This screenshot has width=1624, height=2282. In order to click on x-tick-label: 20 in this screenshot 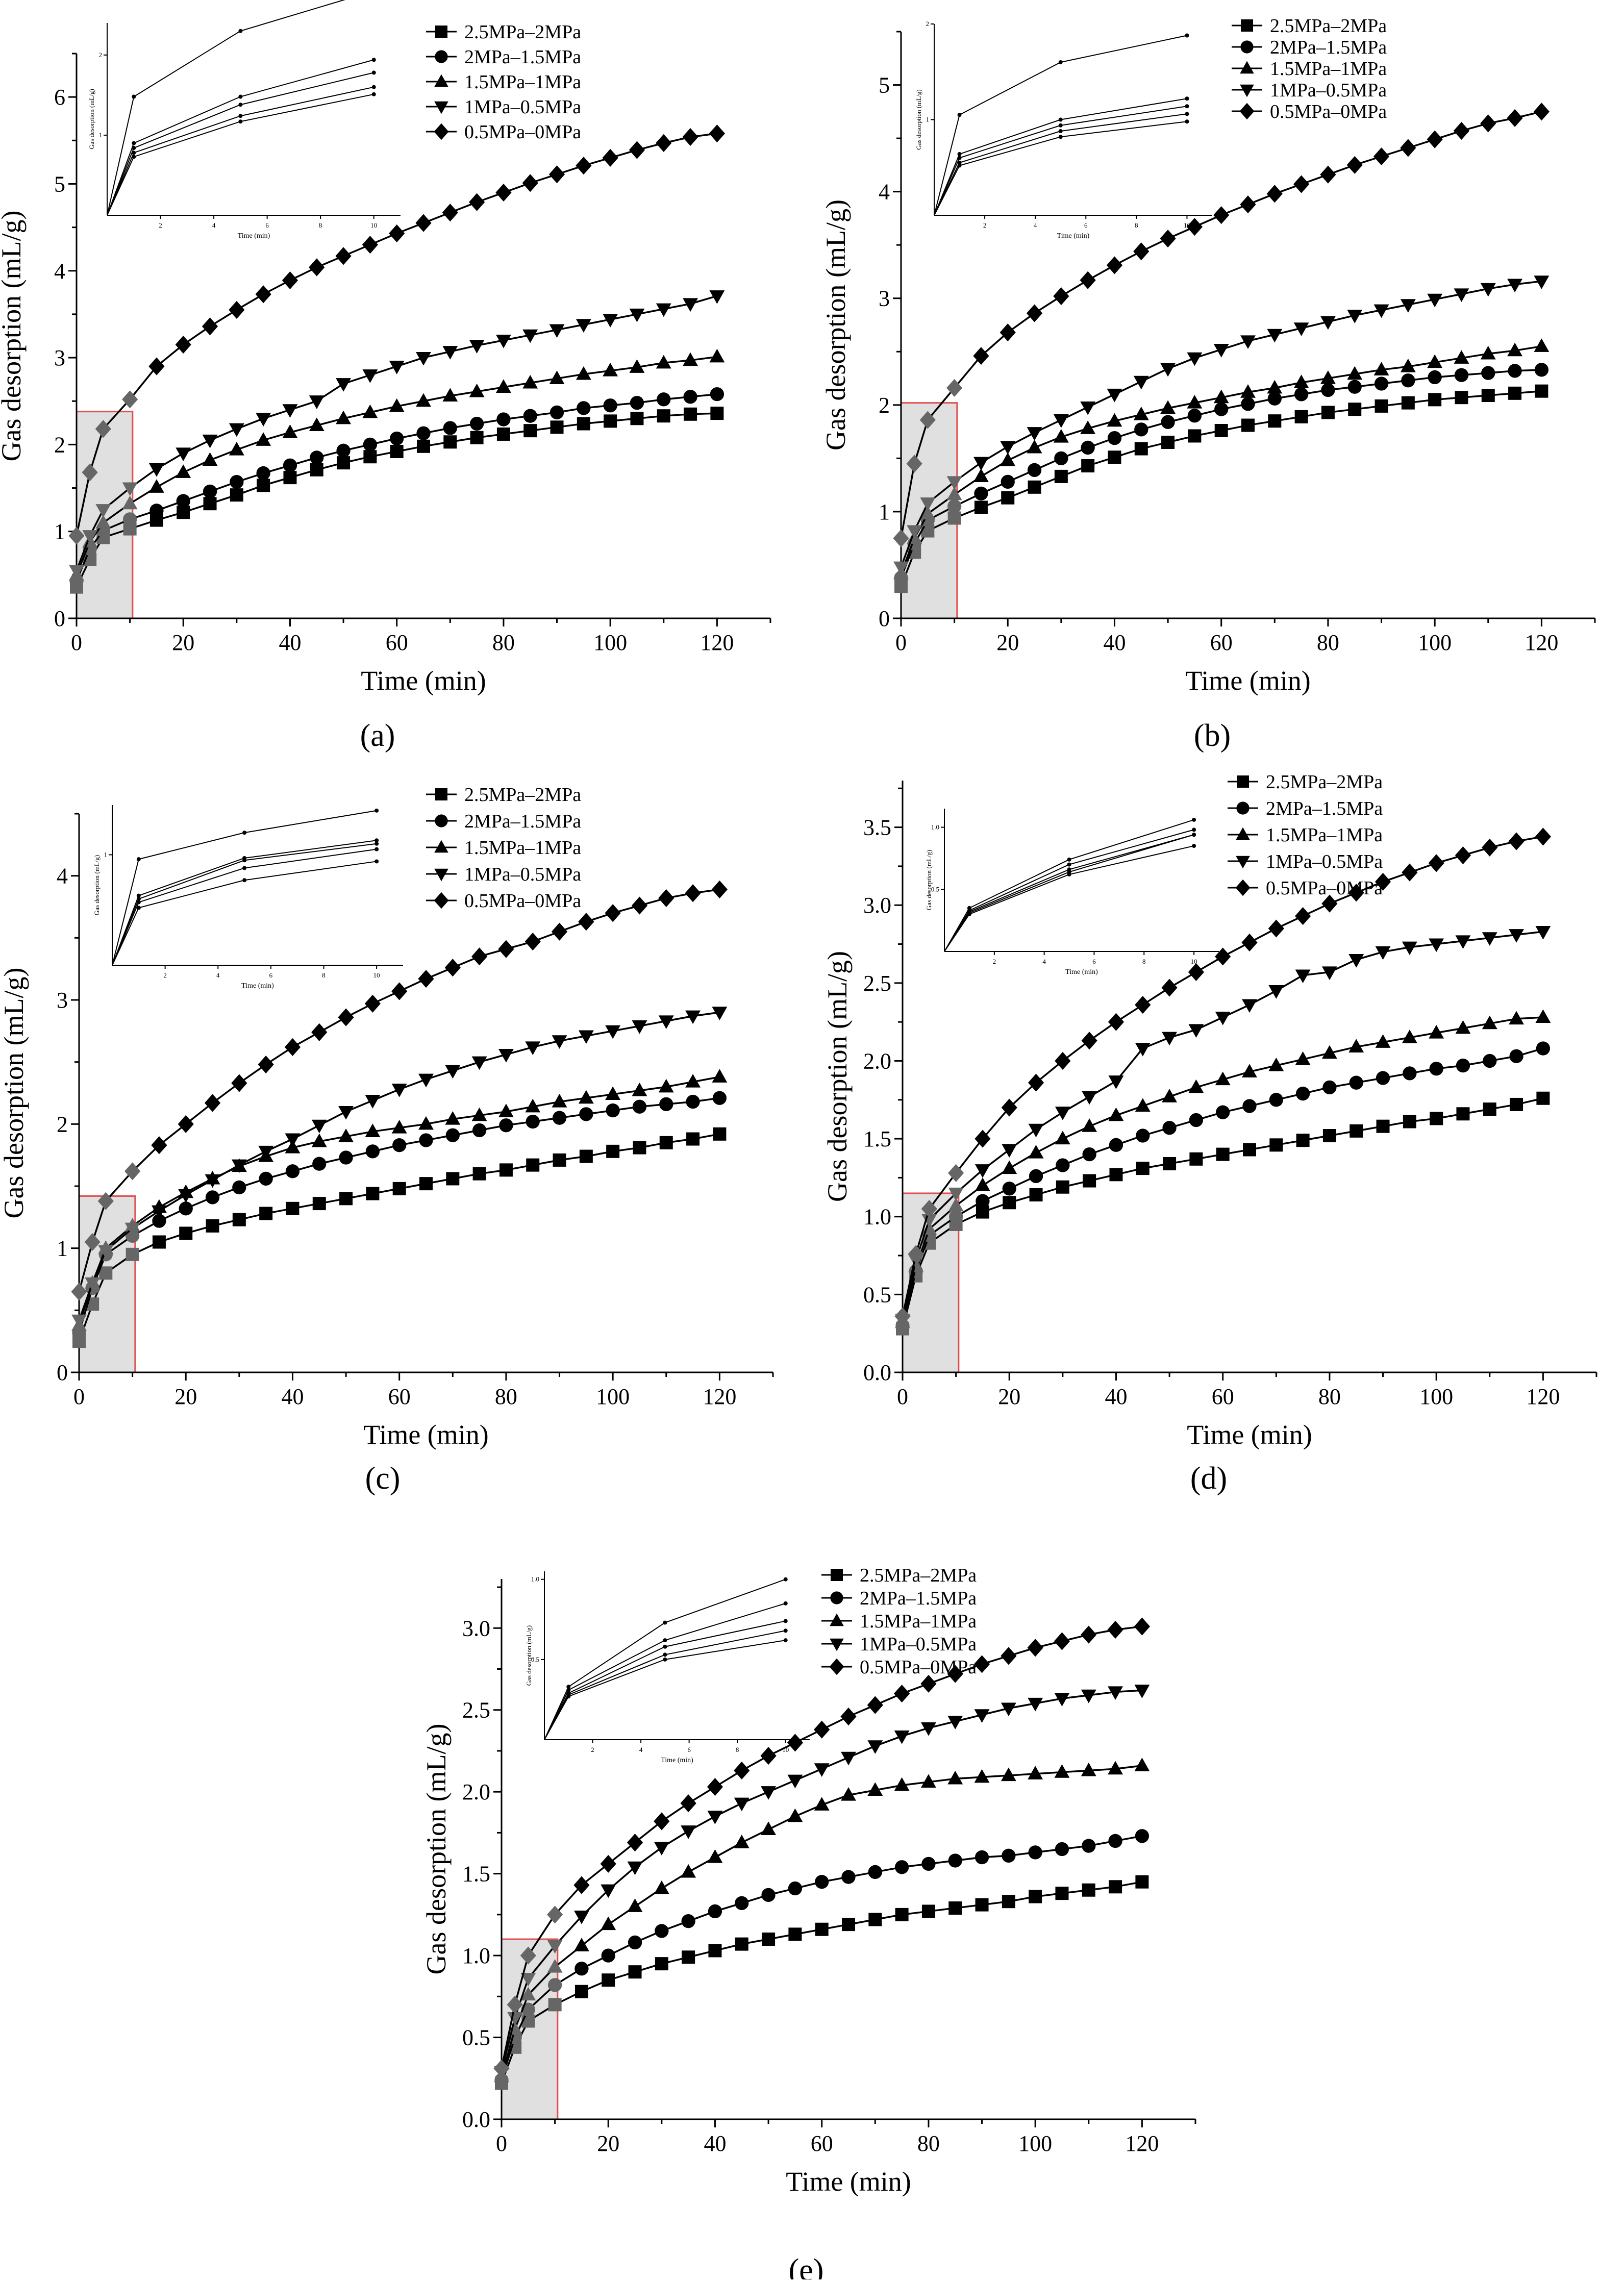, I will do `click(1009, 1396)`.